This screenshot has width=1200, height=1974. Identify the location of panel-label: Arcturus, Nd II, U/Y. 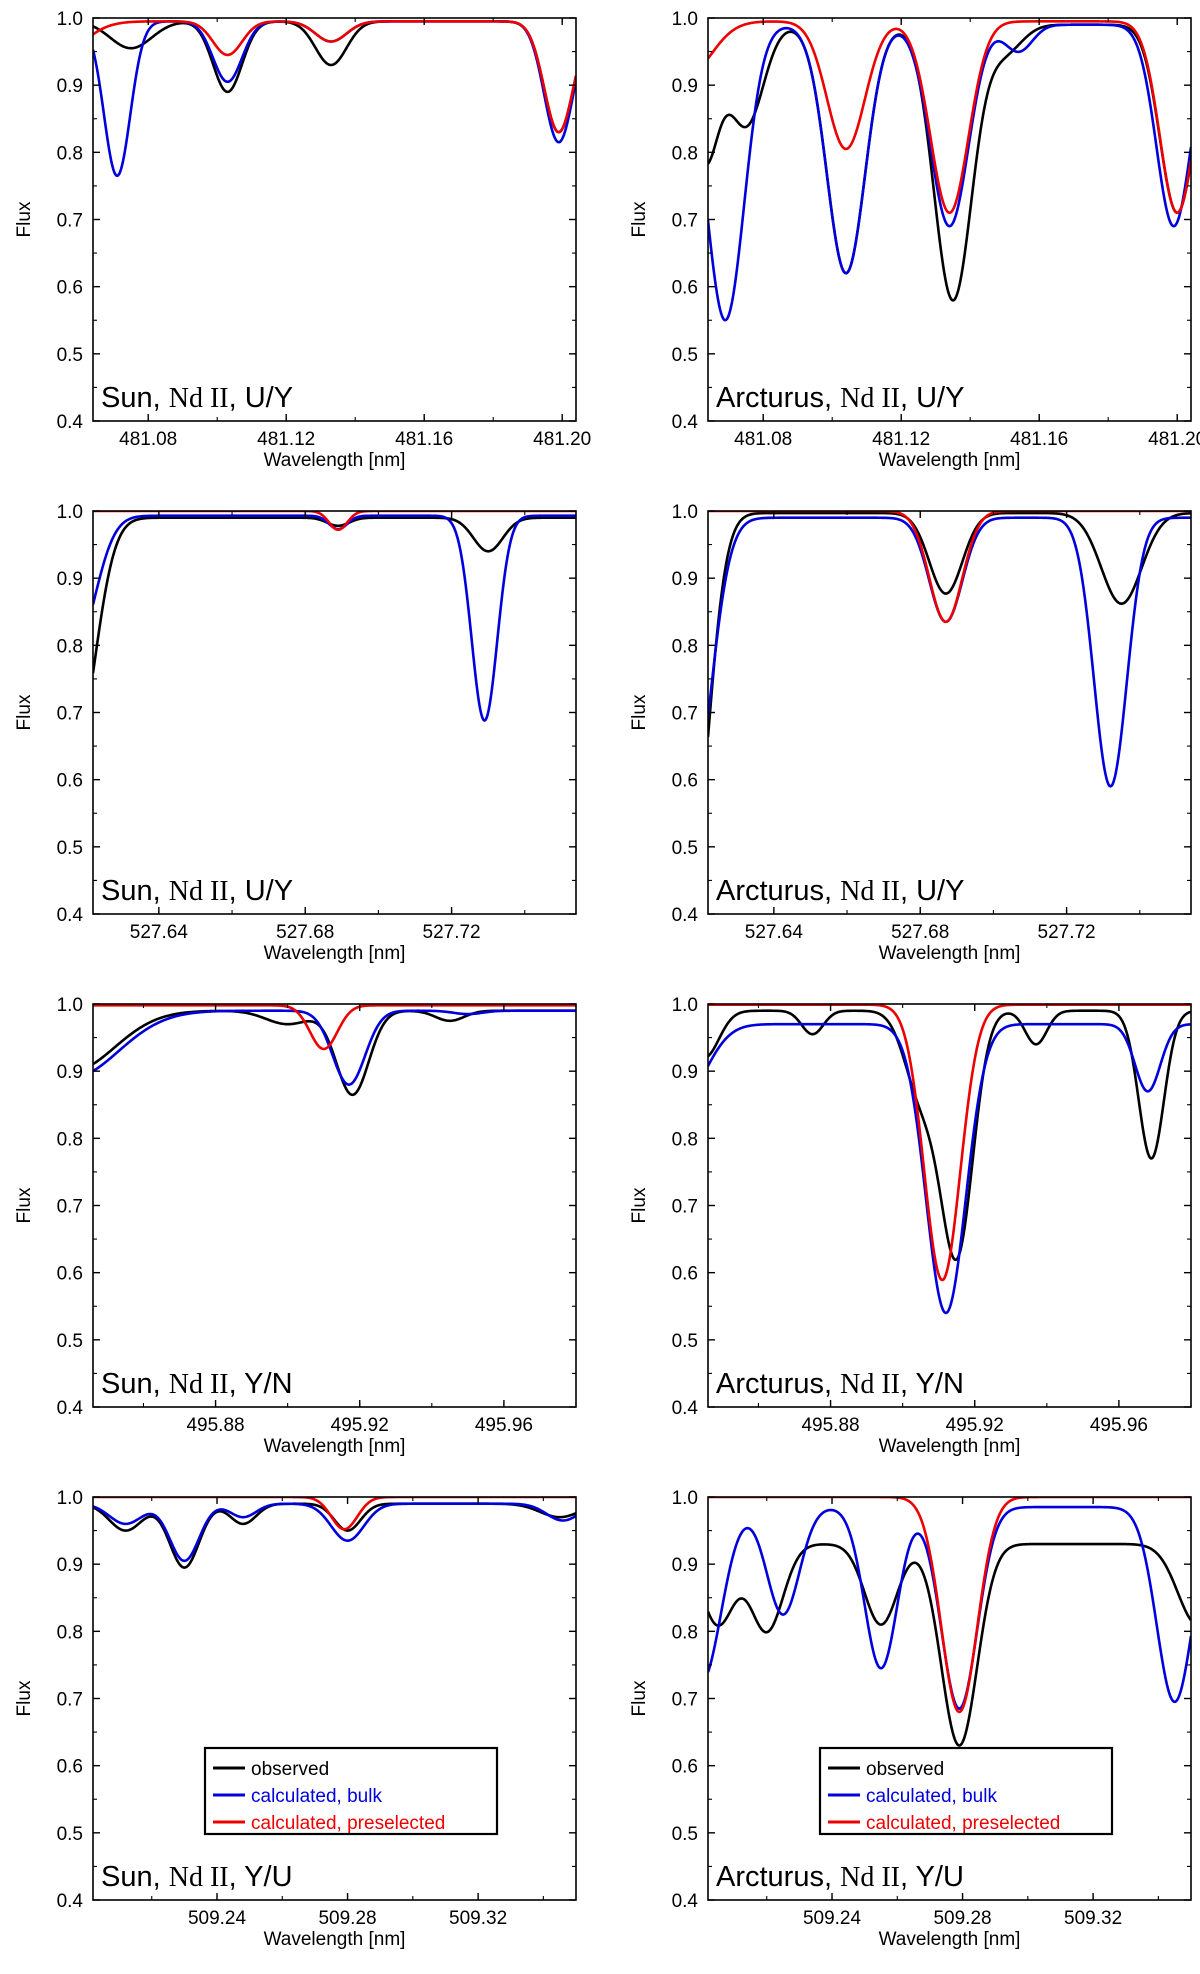
(840, 891).